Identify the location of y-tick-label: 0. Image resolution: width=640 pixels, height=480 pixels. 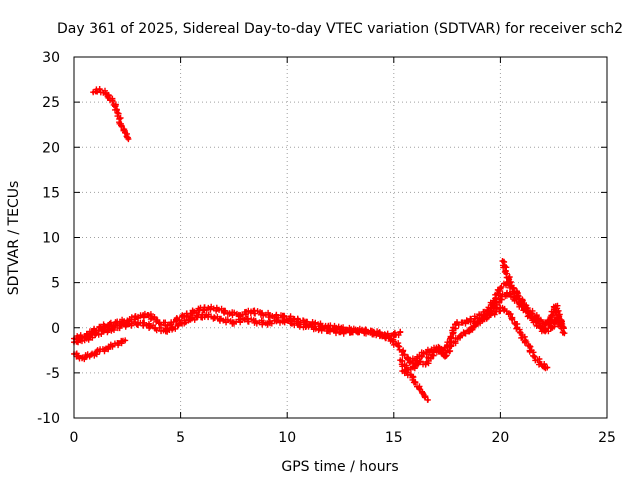
(55, 329).